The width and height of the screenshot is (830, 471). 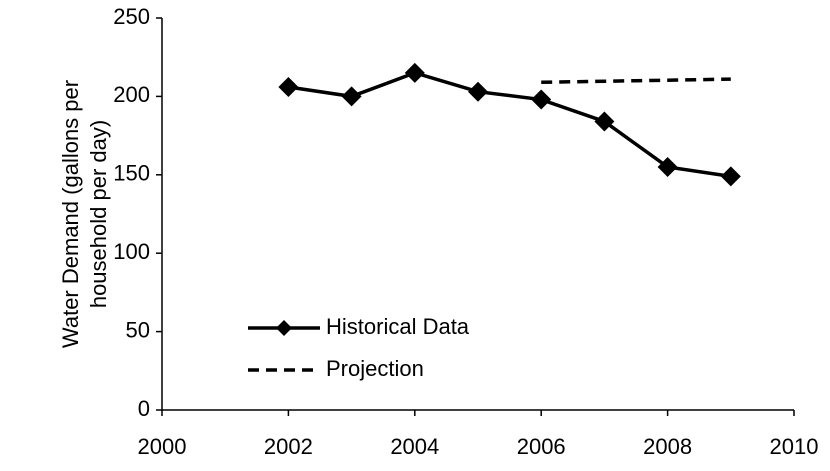 What do you see at coordinates (667, 446) in the screenshot?
I see `x-tick-label: 2008` at bounding box center [667, 446].